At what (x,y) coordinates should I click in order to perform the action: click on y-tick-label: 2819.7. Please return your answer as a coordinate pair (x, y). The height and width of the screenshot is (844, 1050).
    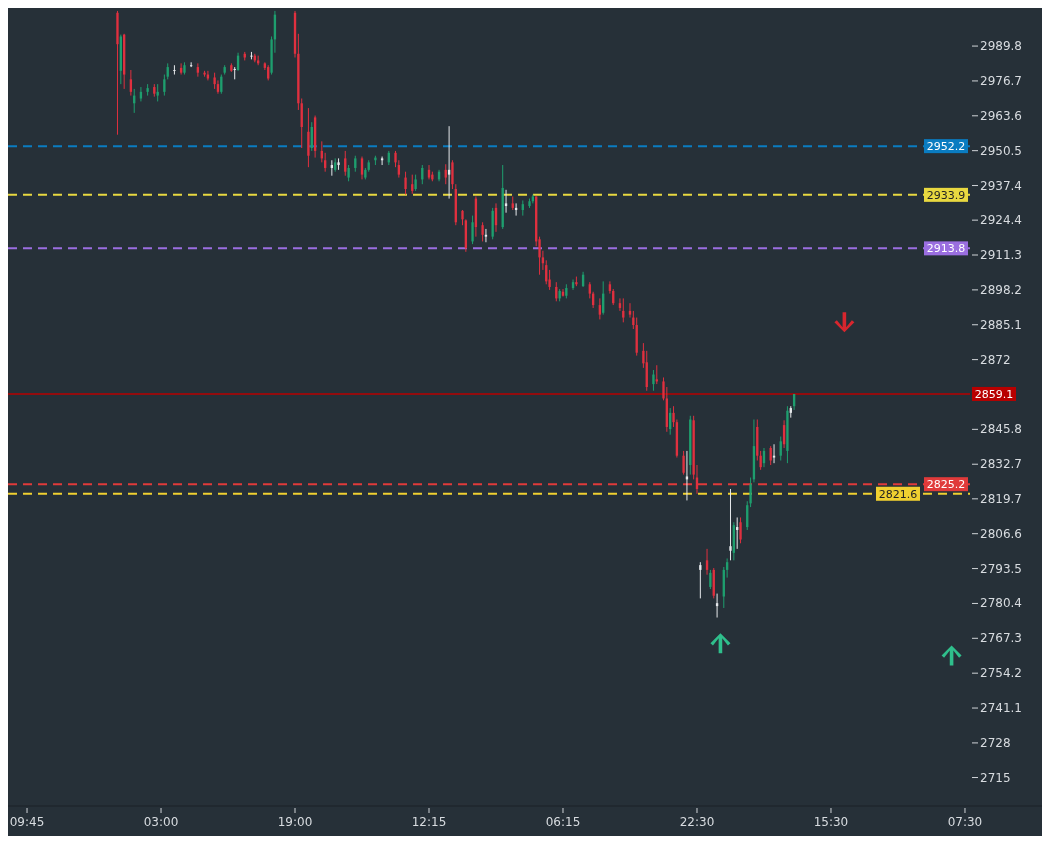
    Looking at the image, I should click on (1001, 498).